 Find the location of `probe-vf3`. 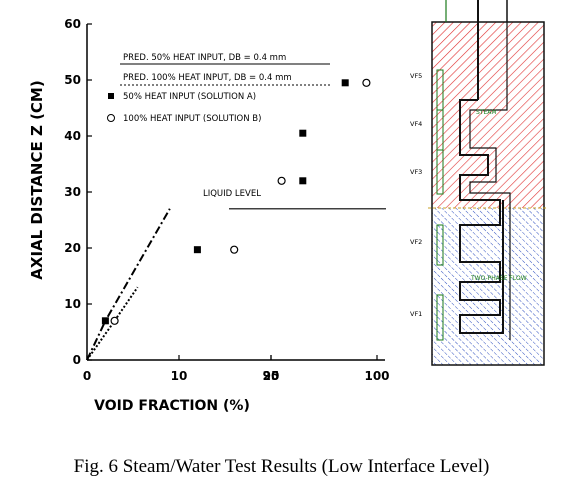

probe-vf3 is located at coordinates (440, 172).